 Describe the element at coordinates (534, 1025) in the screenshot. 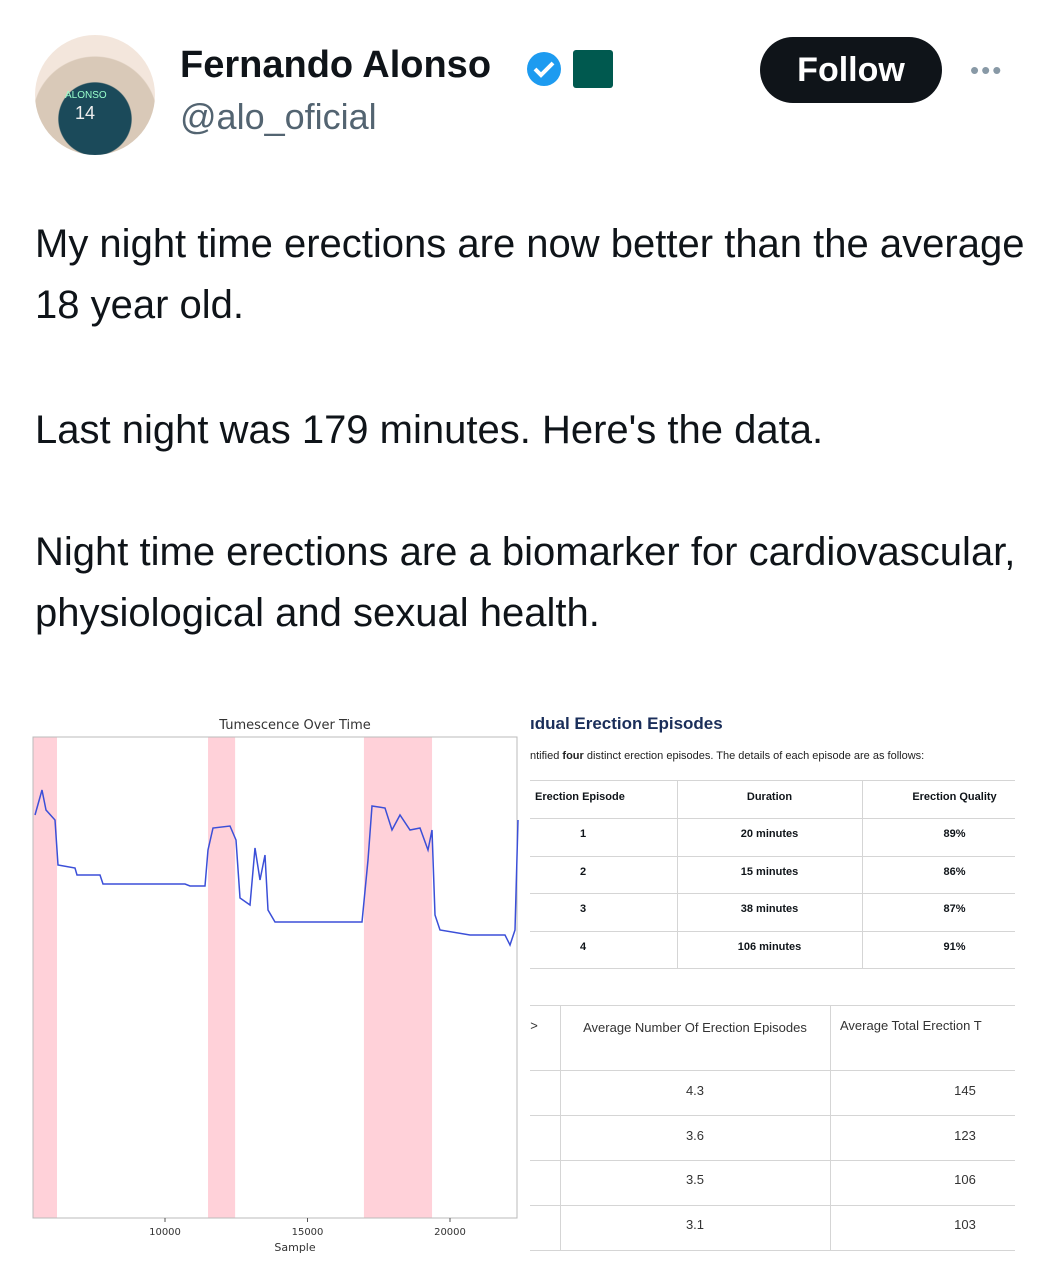

I see `table-header: >` at that location.